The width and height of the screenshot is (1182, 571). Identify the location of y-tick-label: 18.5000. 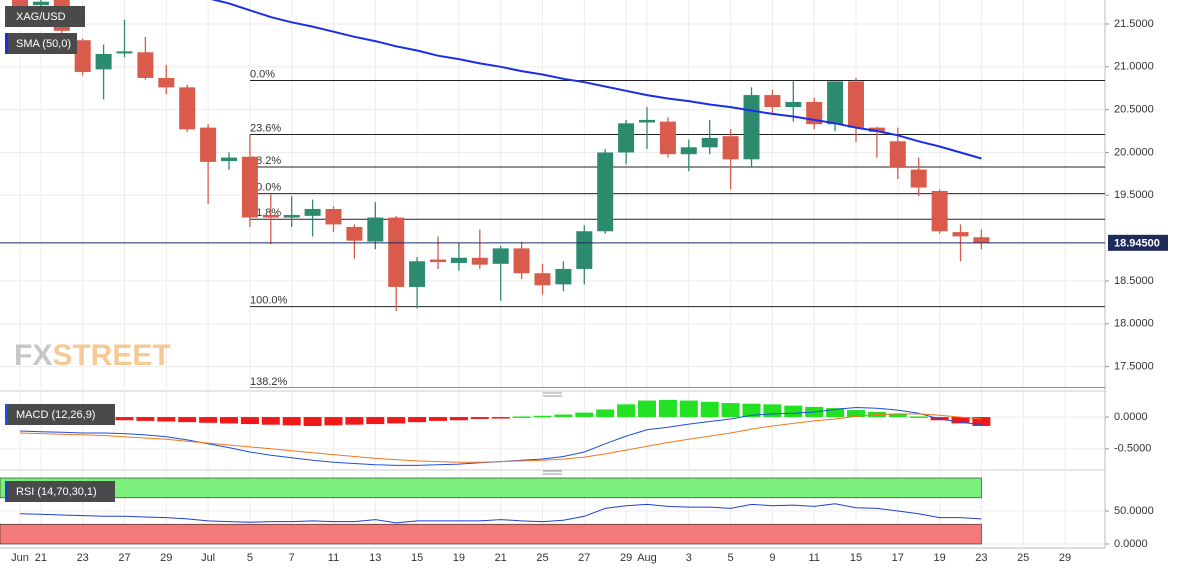
(1134, 281).